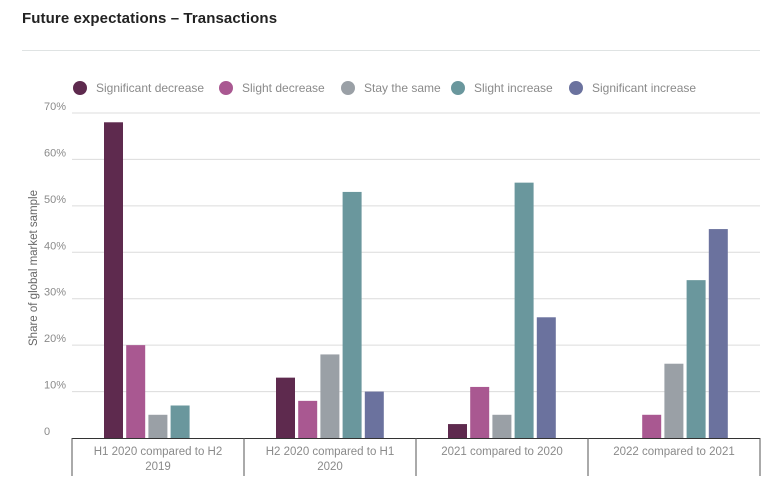 The width and height of the screenshot is (780, 491). What do you see at coordinates (158, 467) in the screenshot?
I see `x-category-label: 2019` at bounding box center [158, 467].